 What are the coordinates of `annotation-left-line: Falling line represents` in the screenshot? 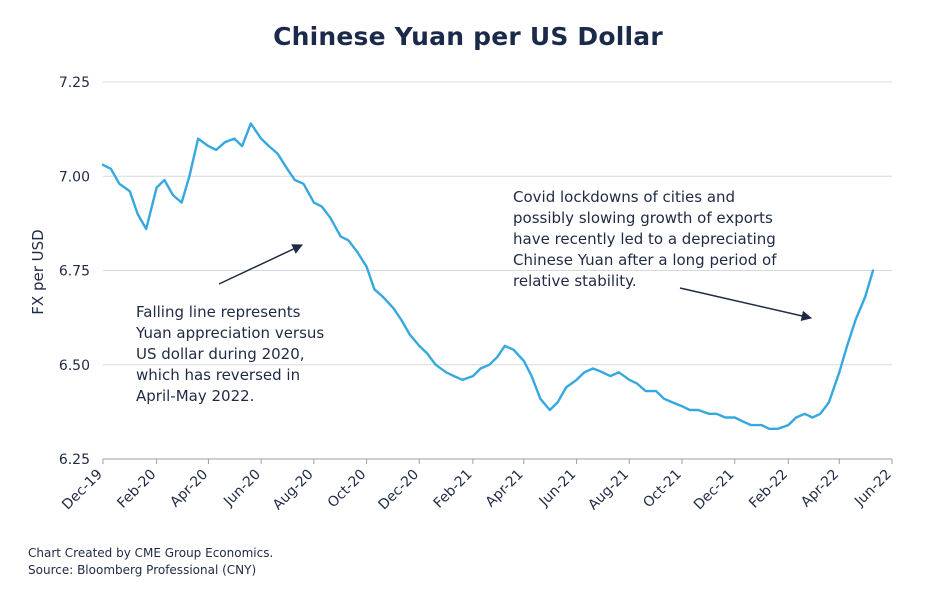 It's located at (218, 312).